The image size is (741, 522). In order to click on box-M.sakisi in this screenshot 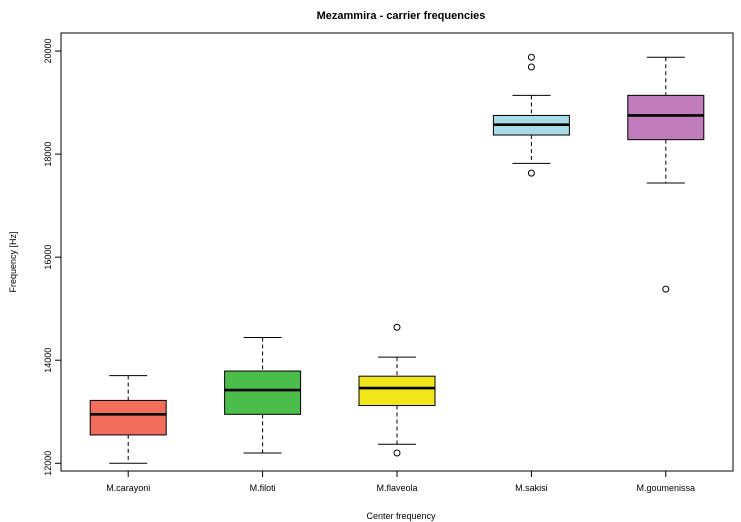, I will do `click(531, 115)`.